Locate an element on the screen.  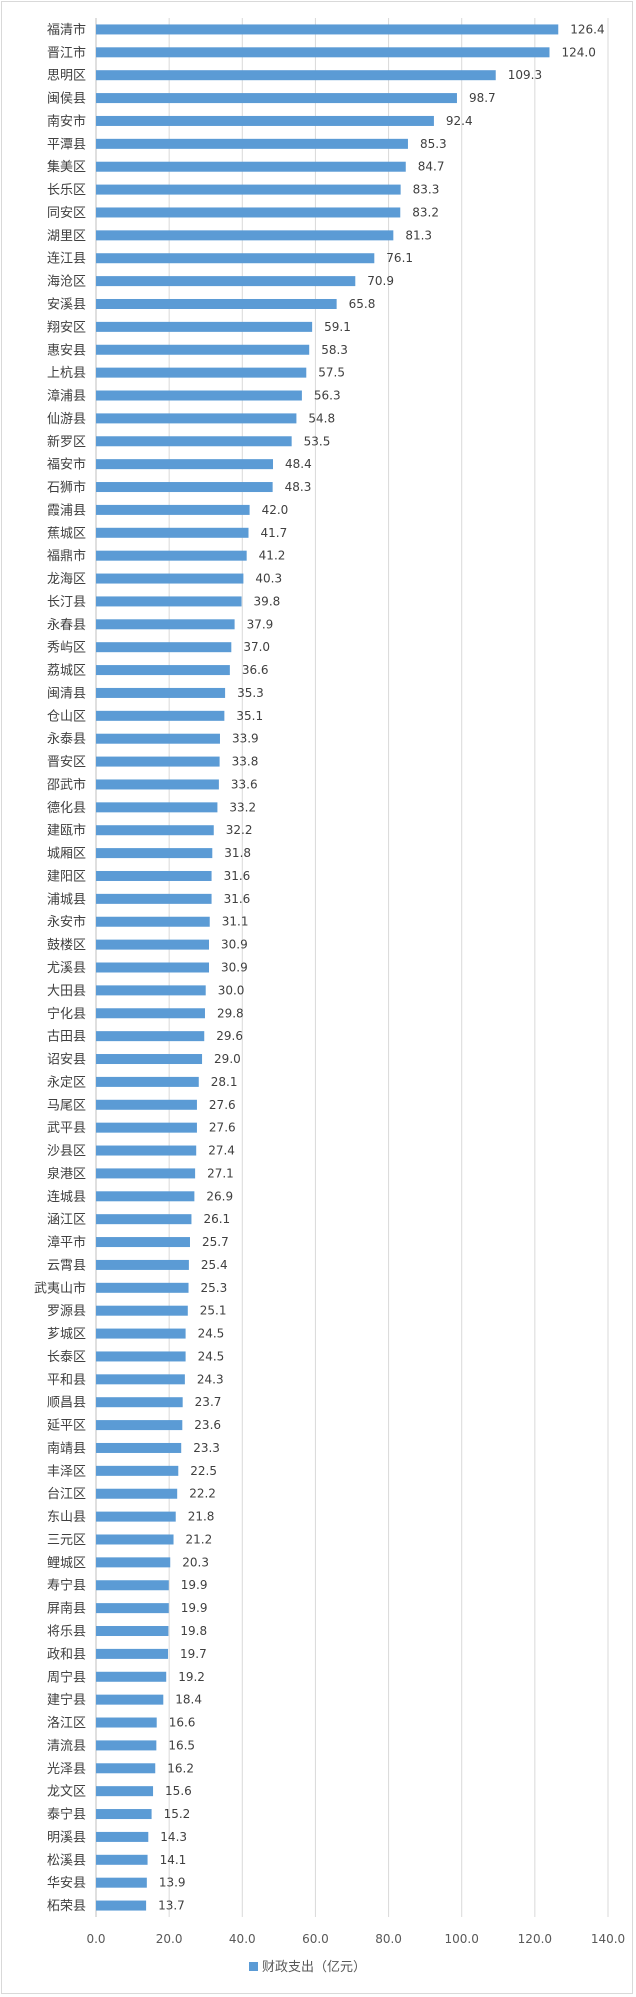
category-label: 屏南县 is located at coordinates (66, 1609).